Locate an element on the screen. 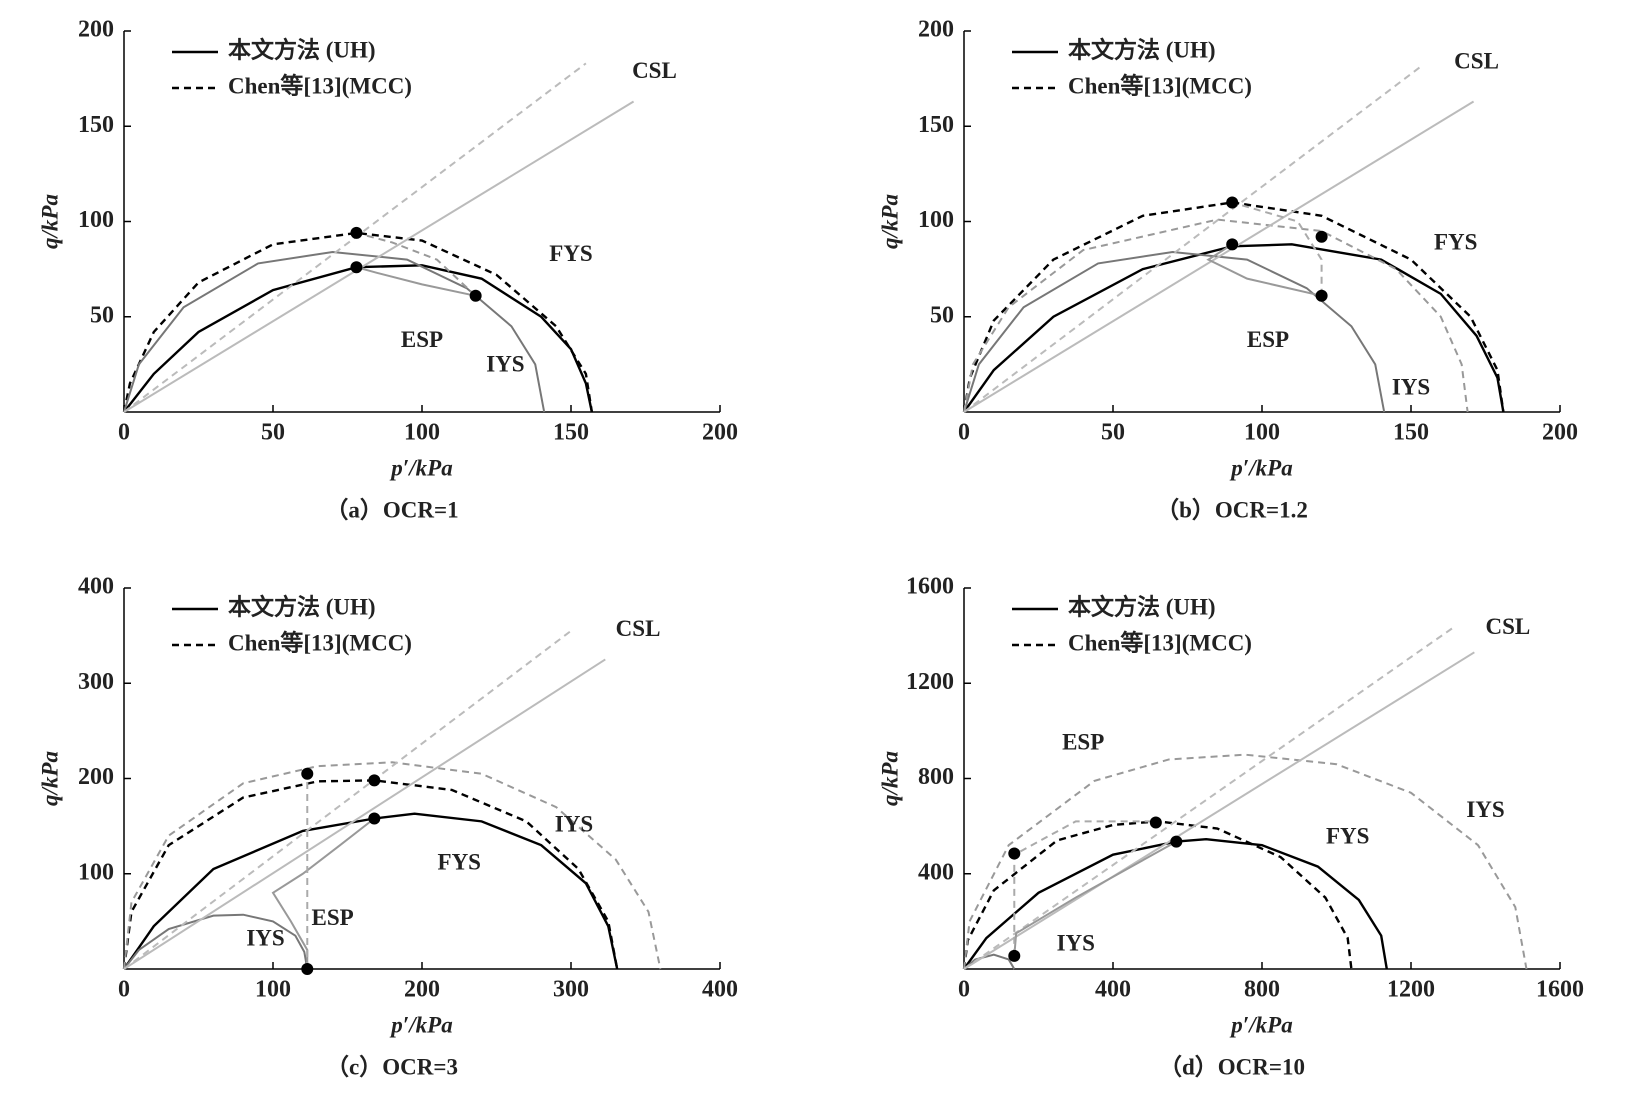  y-tick-label: 400 is located at coordinates (936, 872).